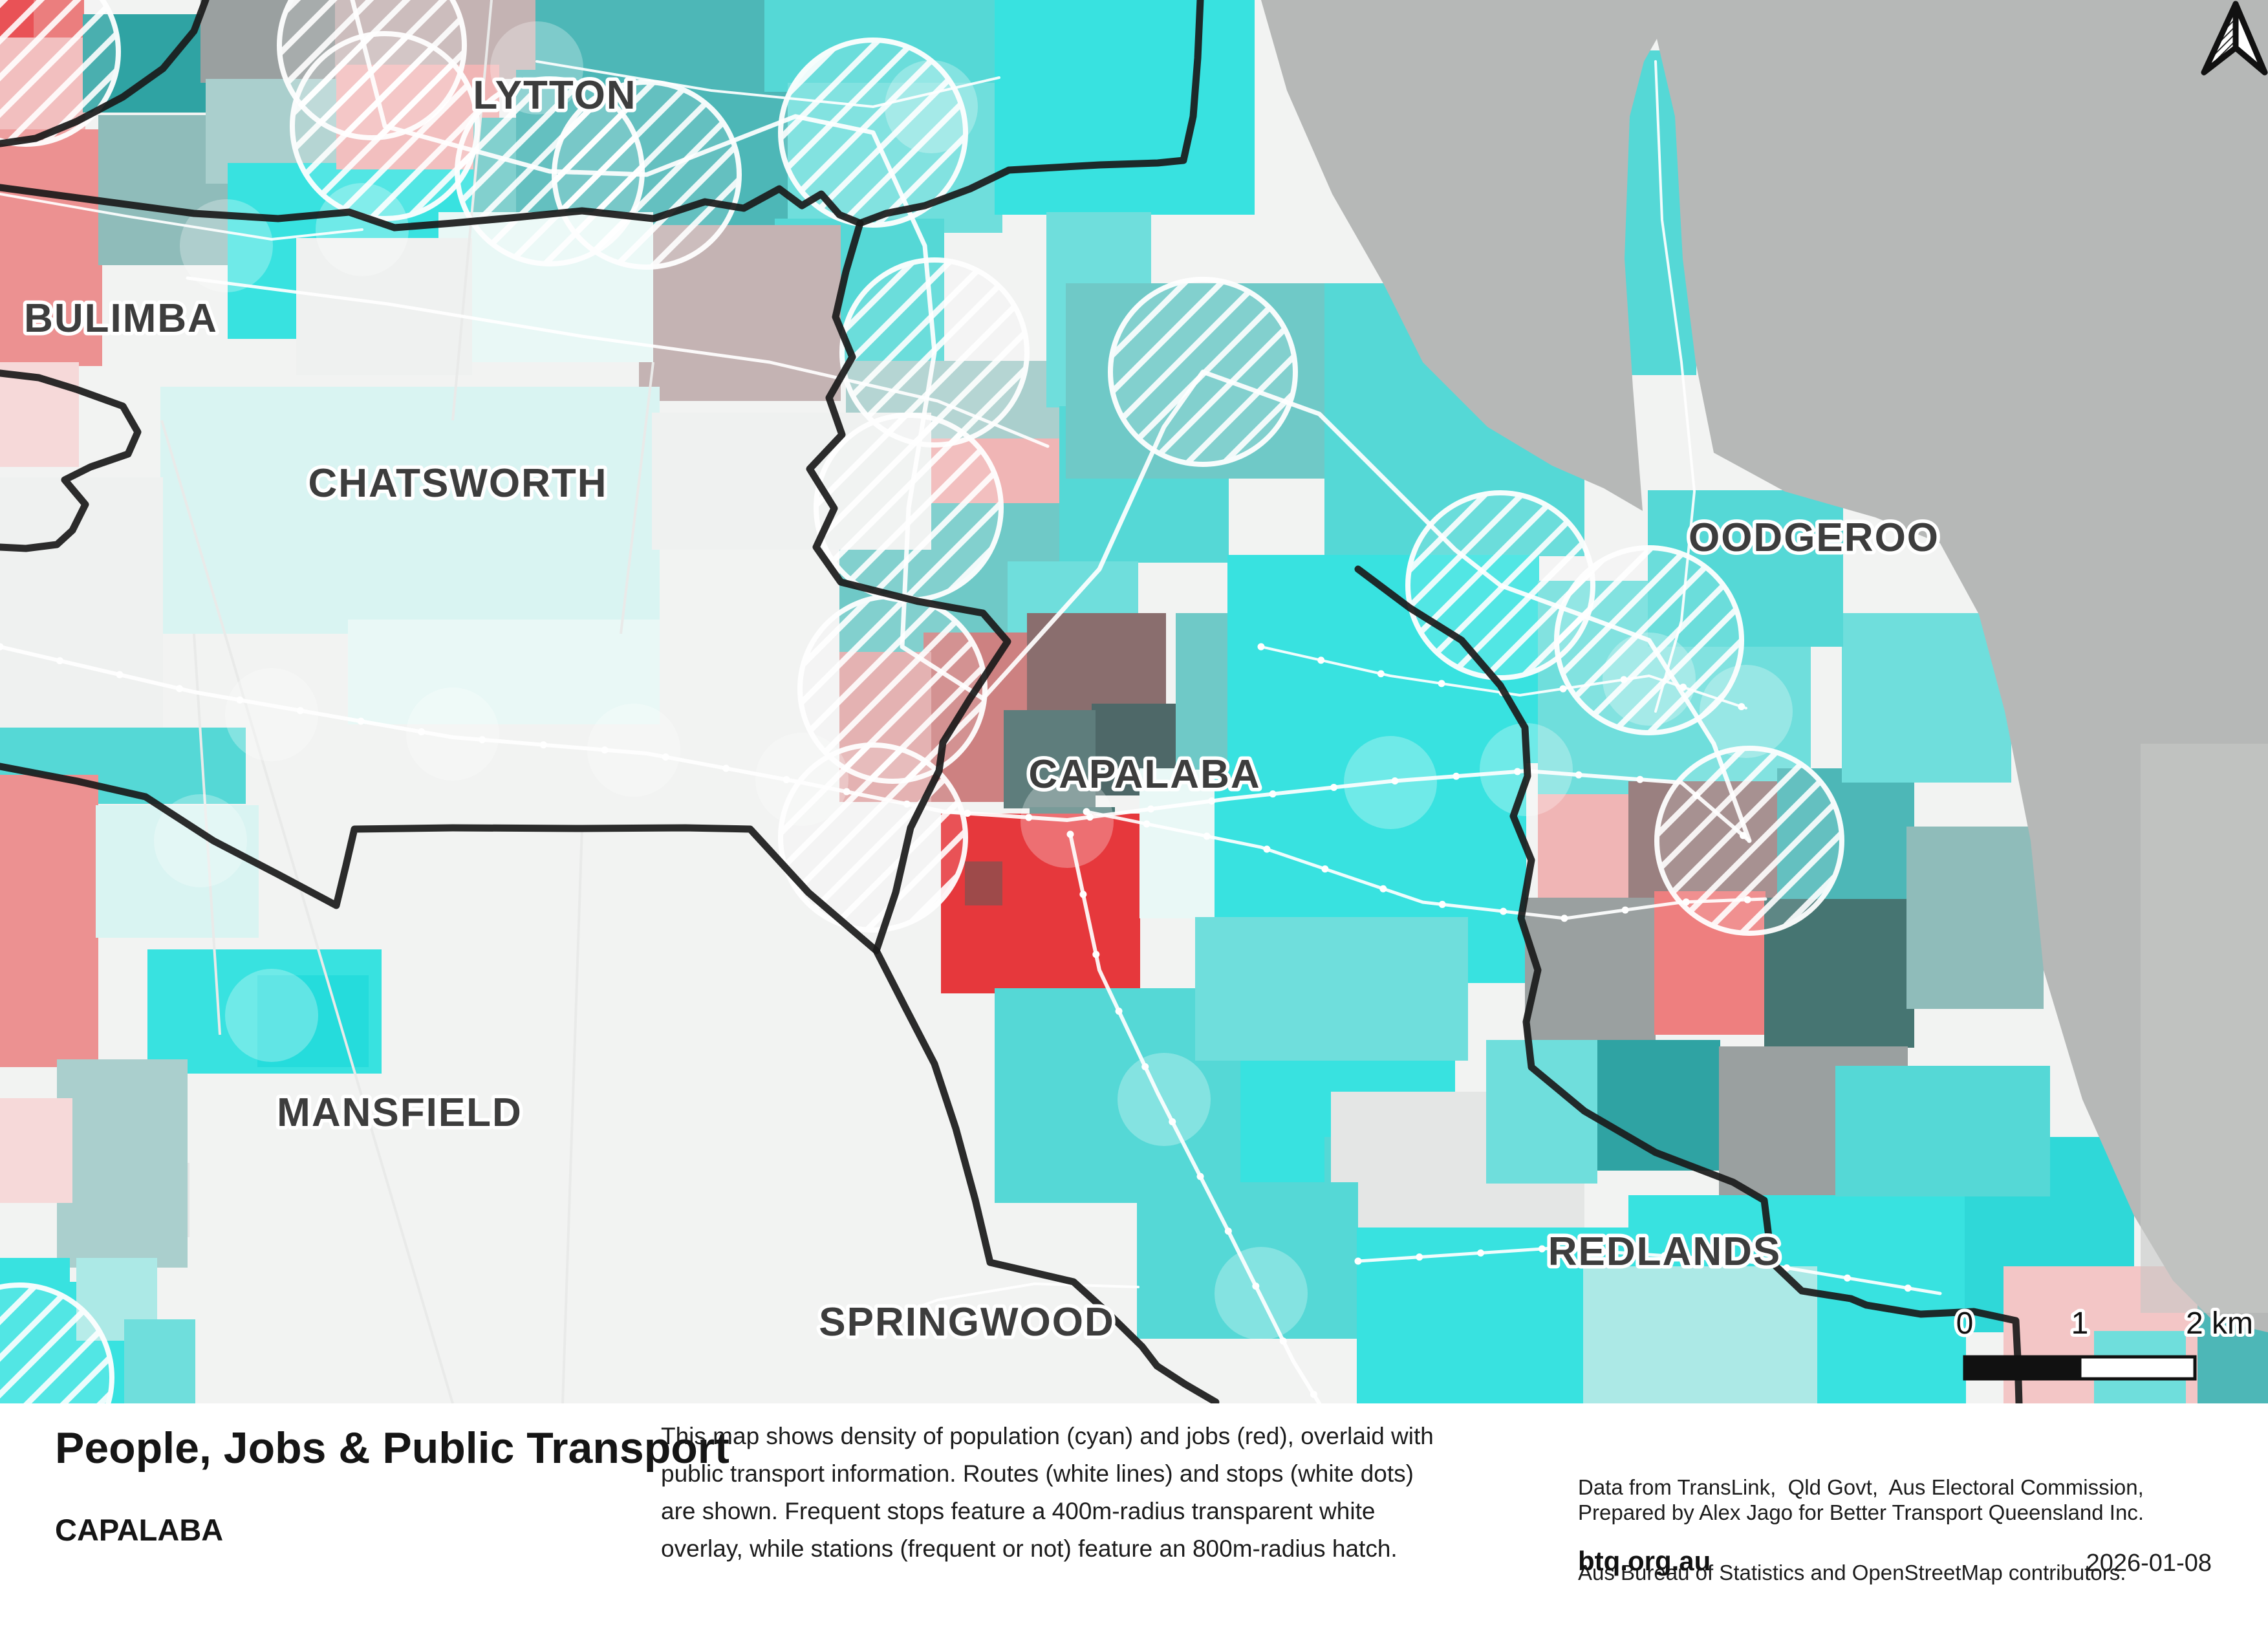  What do you see at coordinates (1814, 537) in the screenshot?
I see `suburb-label: OODGEROO` at bounding box center [1814, 537].